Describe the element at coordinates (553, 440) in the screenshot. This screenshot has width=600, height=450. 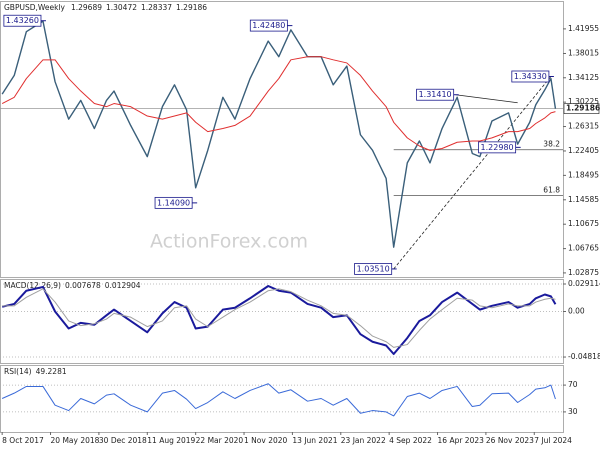
I see `x-tick-label: 7 Jul 2024` at that location.